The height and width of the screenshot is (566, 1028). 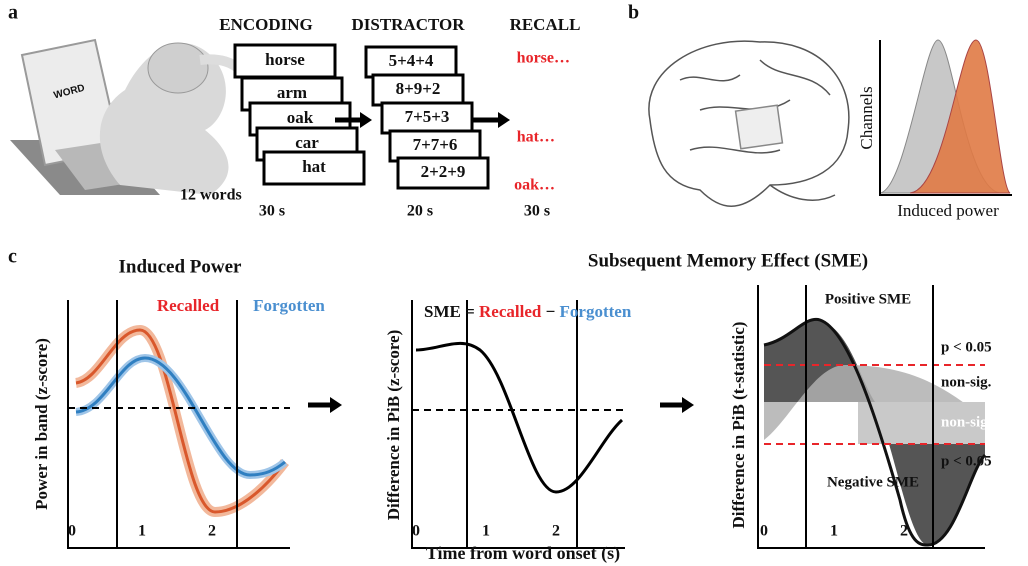 I want to click on annotation: Negative SME, so click(x=873, y=482).